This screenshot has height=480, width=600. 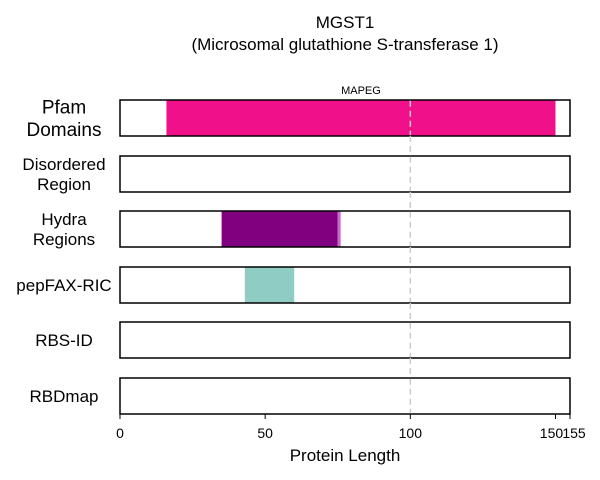 What do you see at coordinates (411, 433) in the screenshot?
I see `x-tick-label: 100` at bounding box center [411, 433].